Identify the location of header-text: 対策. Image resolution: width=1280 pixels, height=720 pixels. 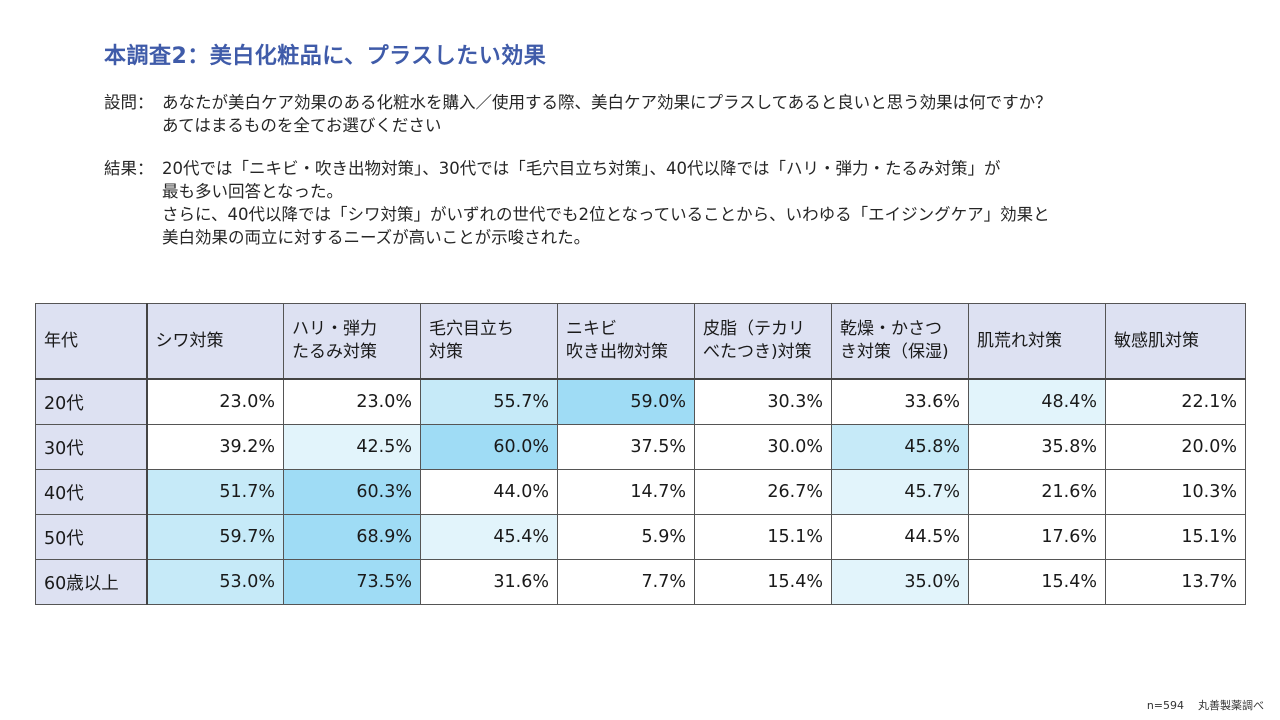
(446, 352).